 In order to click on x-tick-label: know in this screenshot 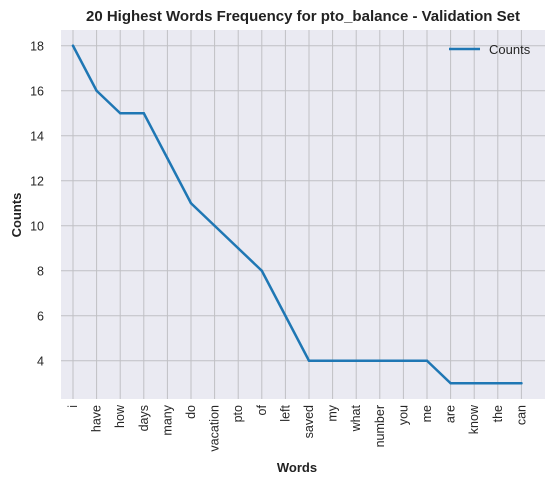, I will do `click(474, 419)`.